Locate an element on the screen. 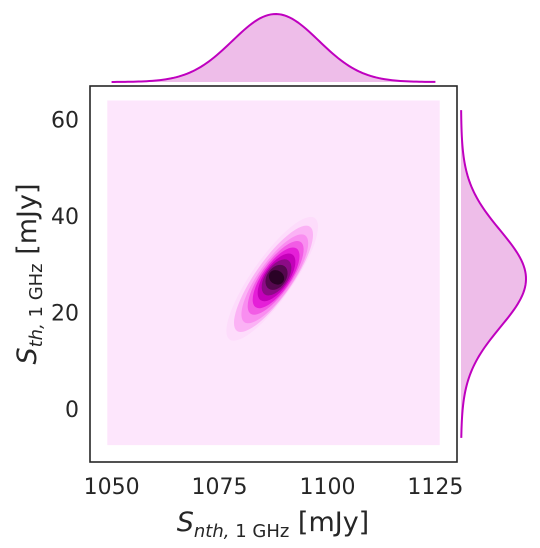 The width and height of the screenshot is (540, 548). y-tick-labels: 0 20 40 60 is located at coordinates (65, 266).